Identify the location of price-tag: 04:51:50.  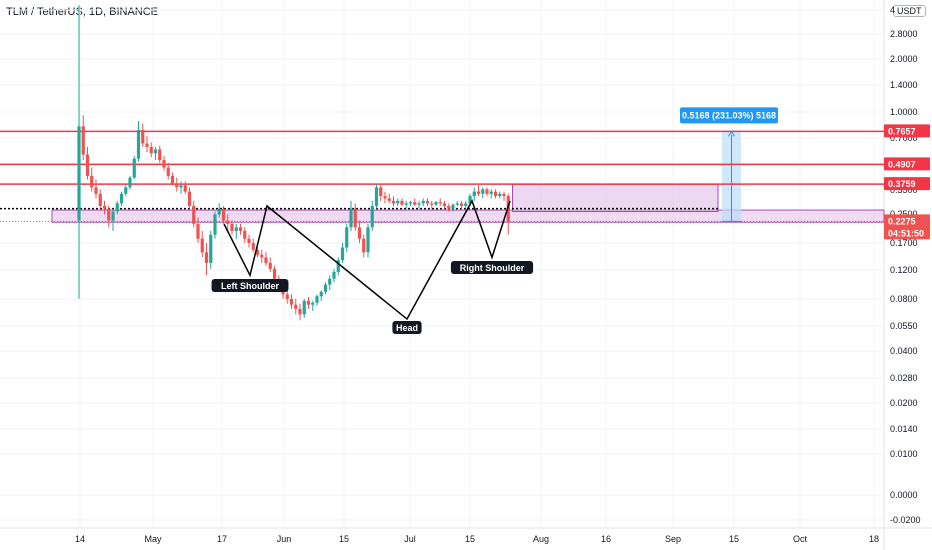
(906, 233).